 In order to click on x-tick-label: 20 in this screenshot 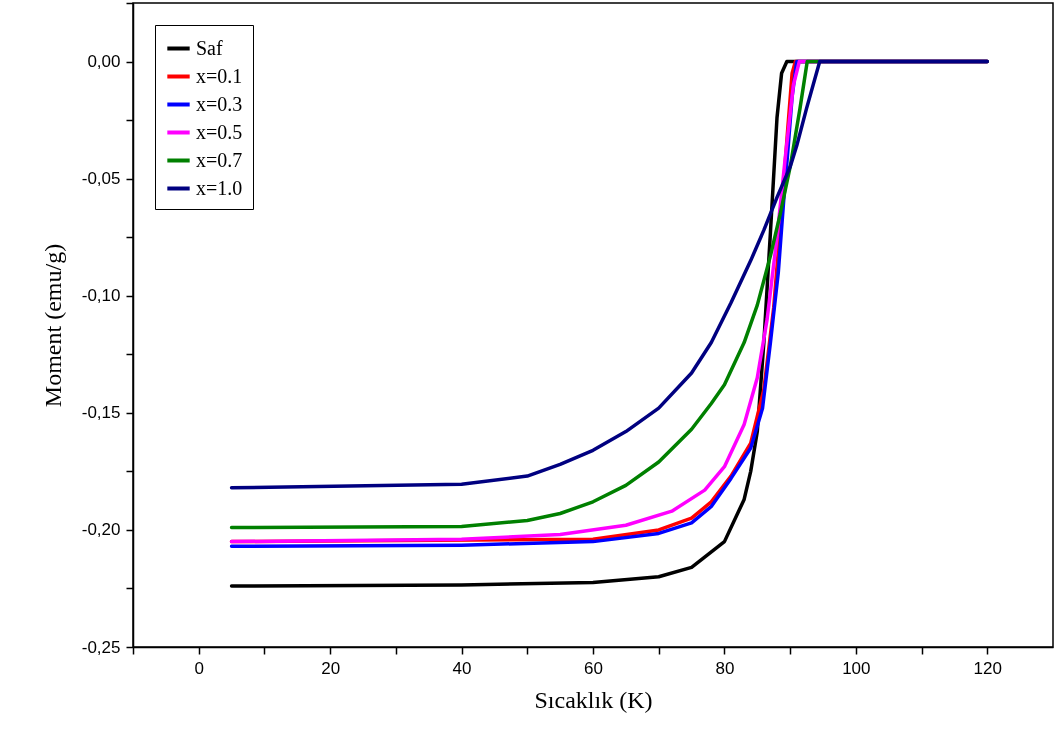, I will do `click(331, 668)`.